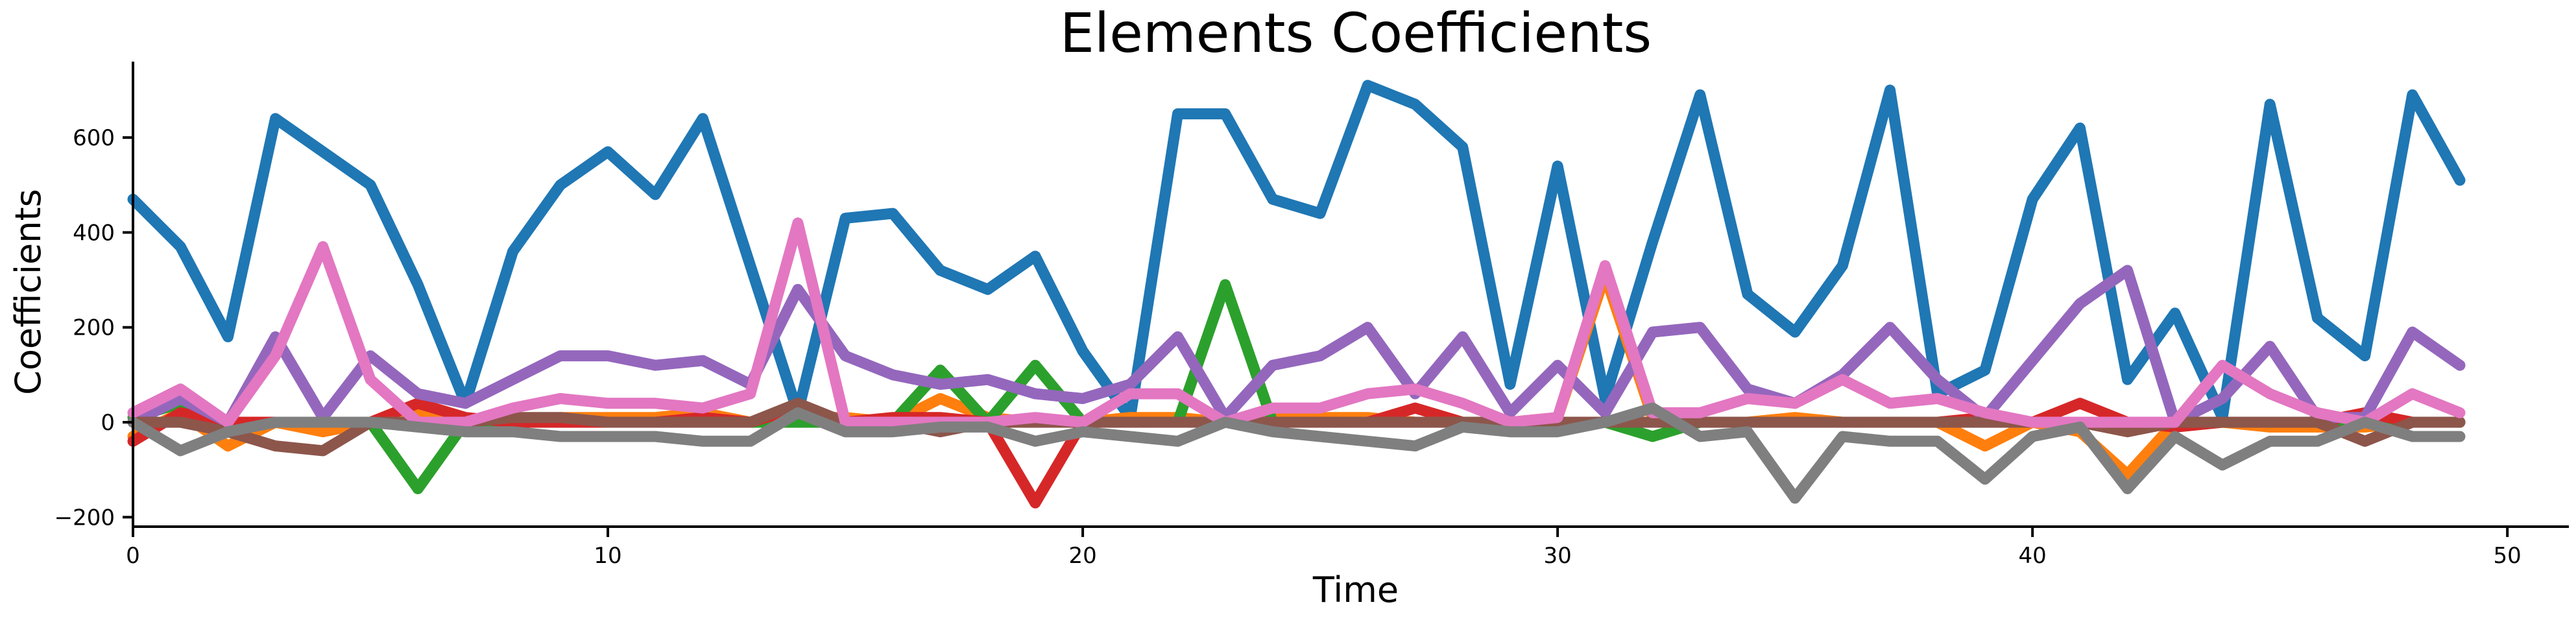 This screenshot has height=622, width=2576. I want to click on y-axis-label: Coefficients, so click(28, 292).